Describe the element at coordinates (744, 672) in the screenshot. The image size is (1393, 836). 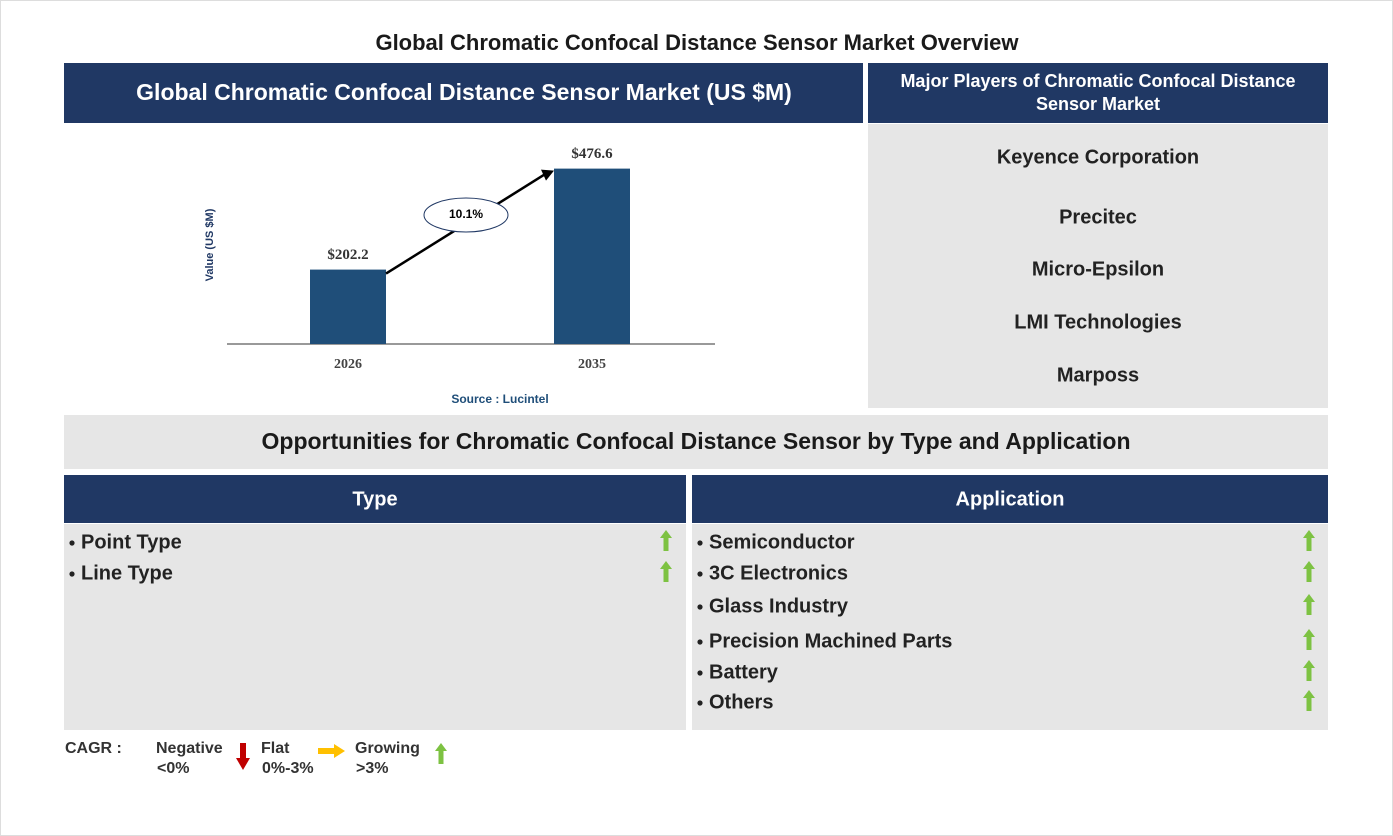
I see `item: Battery` at that location.